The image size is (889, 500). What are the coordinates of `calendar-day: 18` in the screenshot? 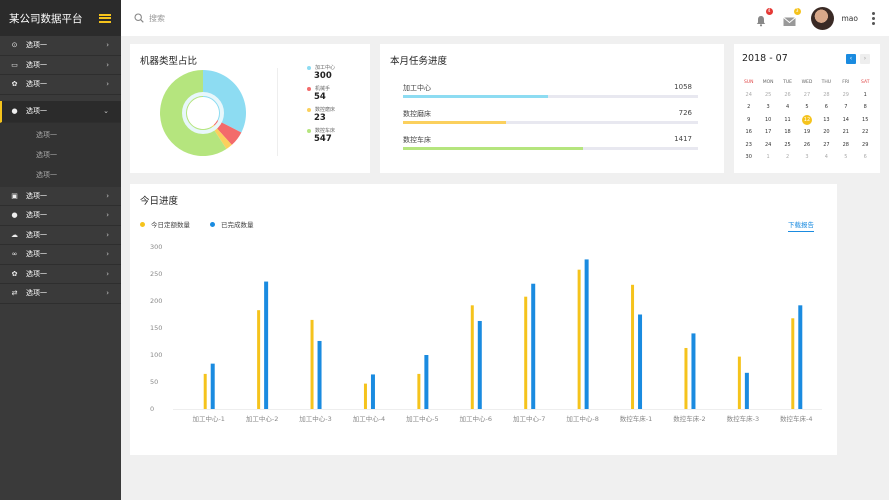 It's located at (787, 132).